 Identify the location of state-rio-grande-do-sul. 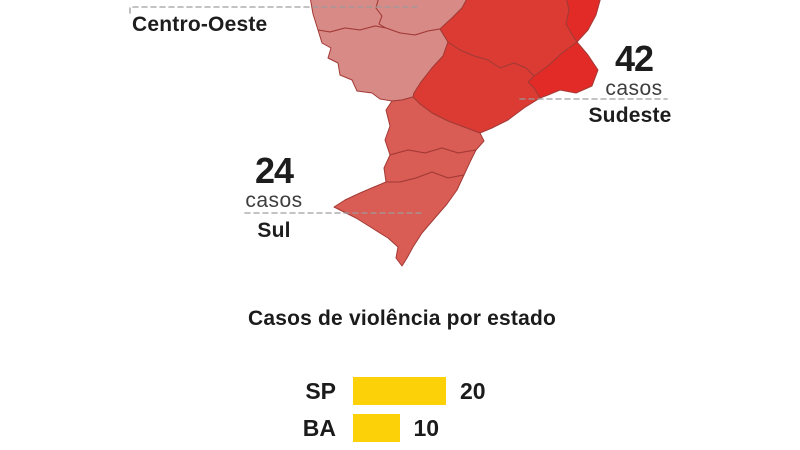
(399, 219).